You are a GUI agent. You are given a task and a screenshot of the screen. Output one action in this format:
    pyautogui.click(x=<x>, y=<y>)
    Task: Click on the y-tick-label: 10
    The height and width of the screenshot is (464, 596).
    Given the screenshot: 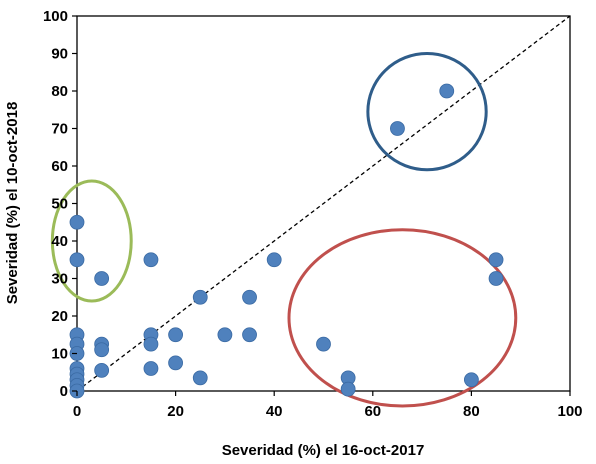 What is the action you would take?
    pyautogui.click(x=59, y=354)
    